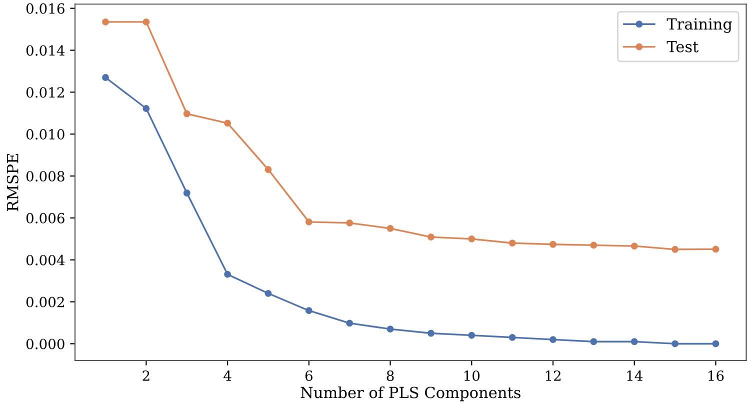 The height and width of the screenshot is (412, 750). Describe the element at coordinates (45, 50) in the screenshot. I see `y-tick-label: 0.014` at that location.